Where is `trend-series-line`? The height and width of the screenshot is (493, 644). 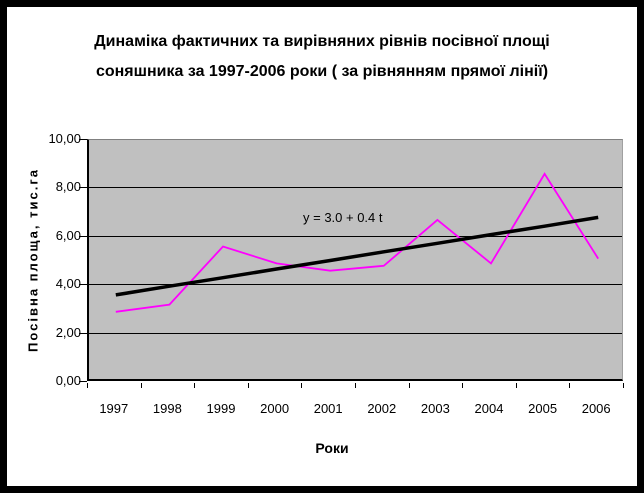 trend-series-line is located at coordinates (357, 256).